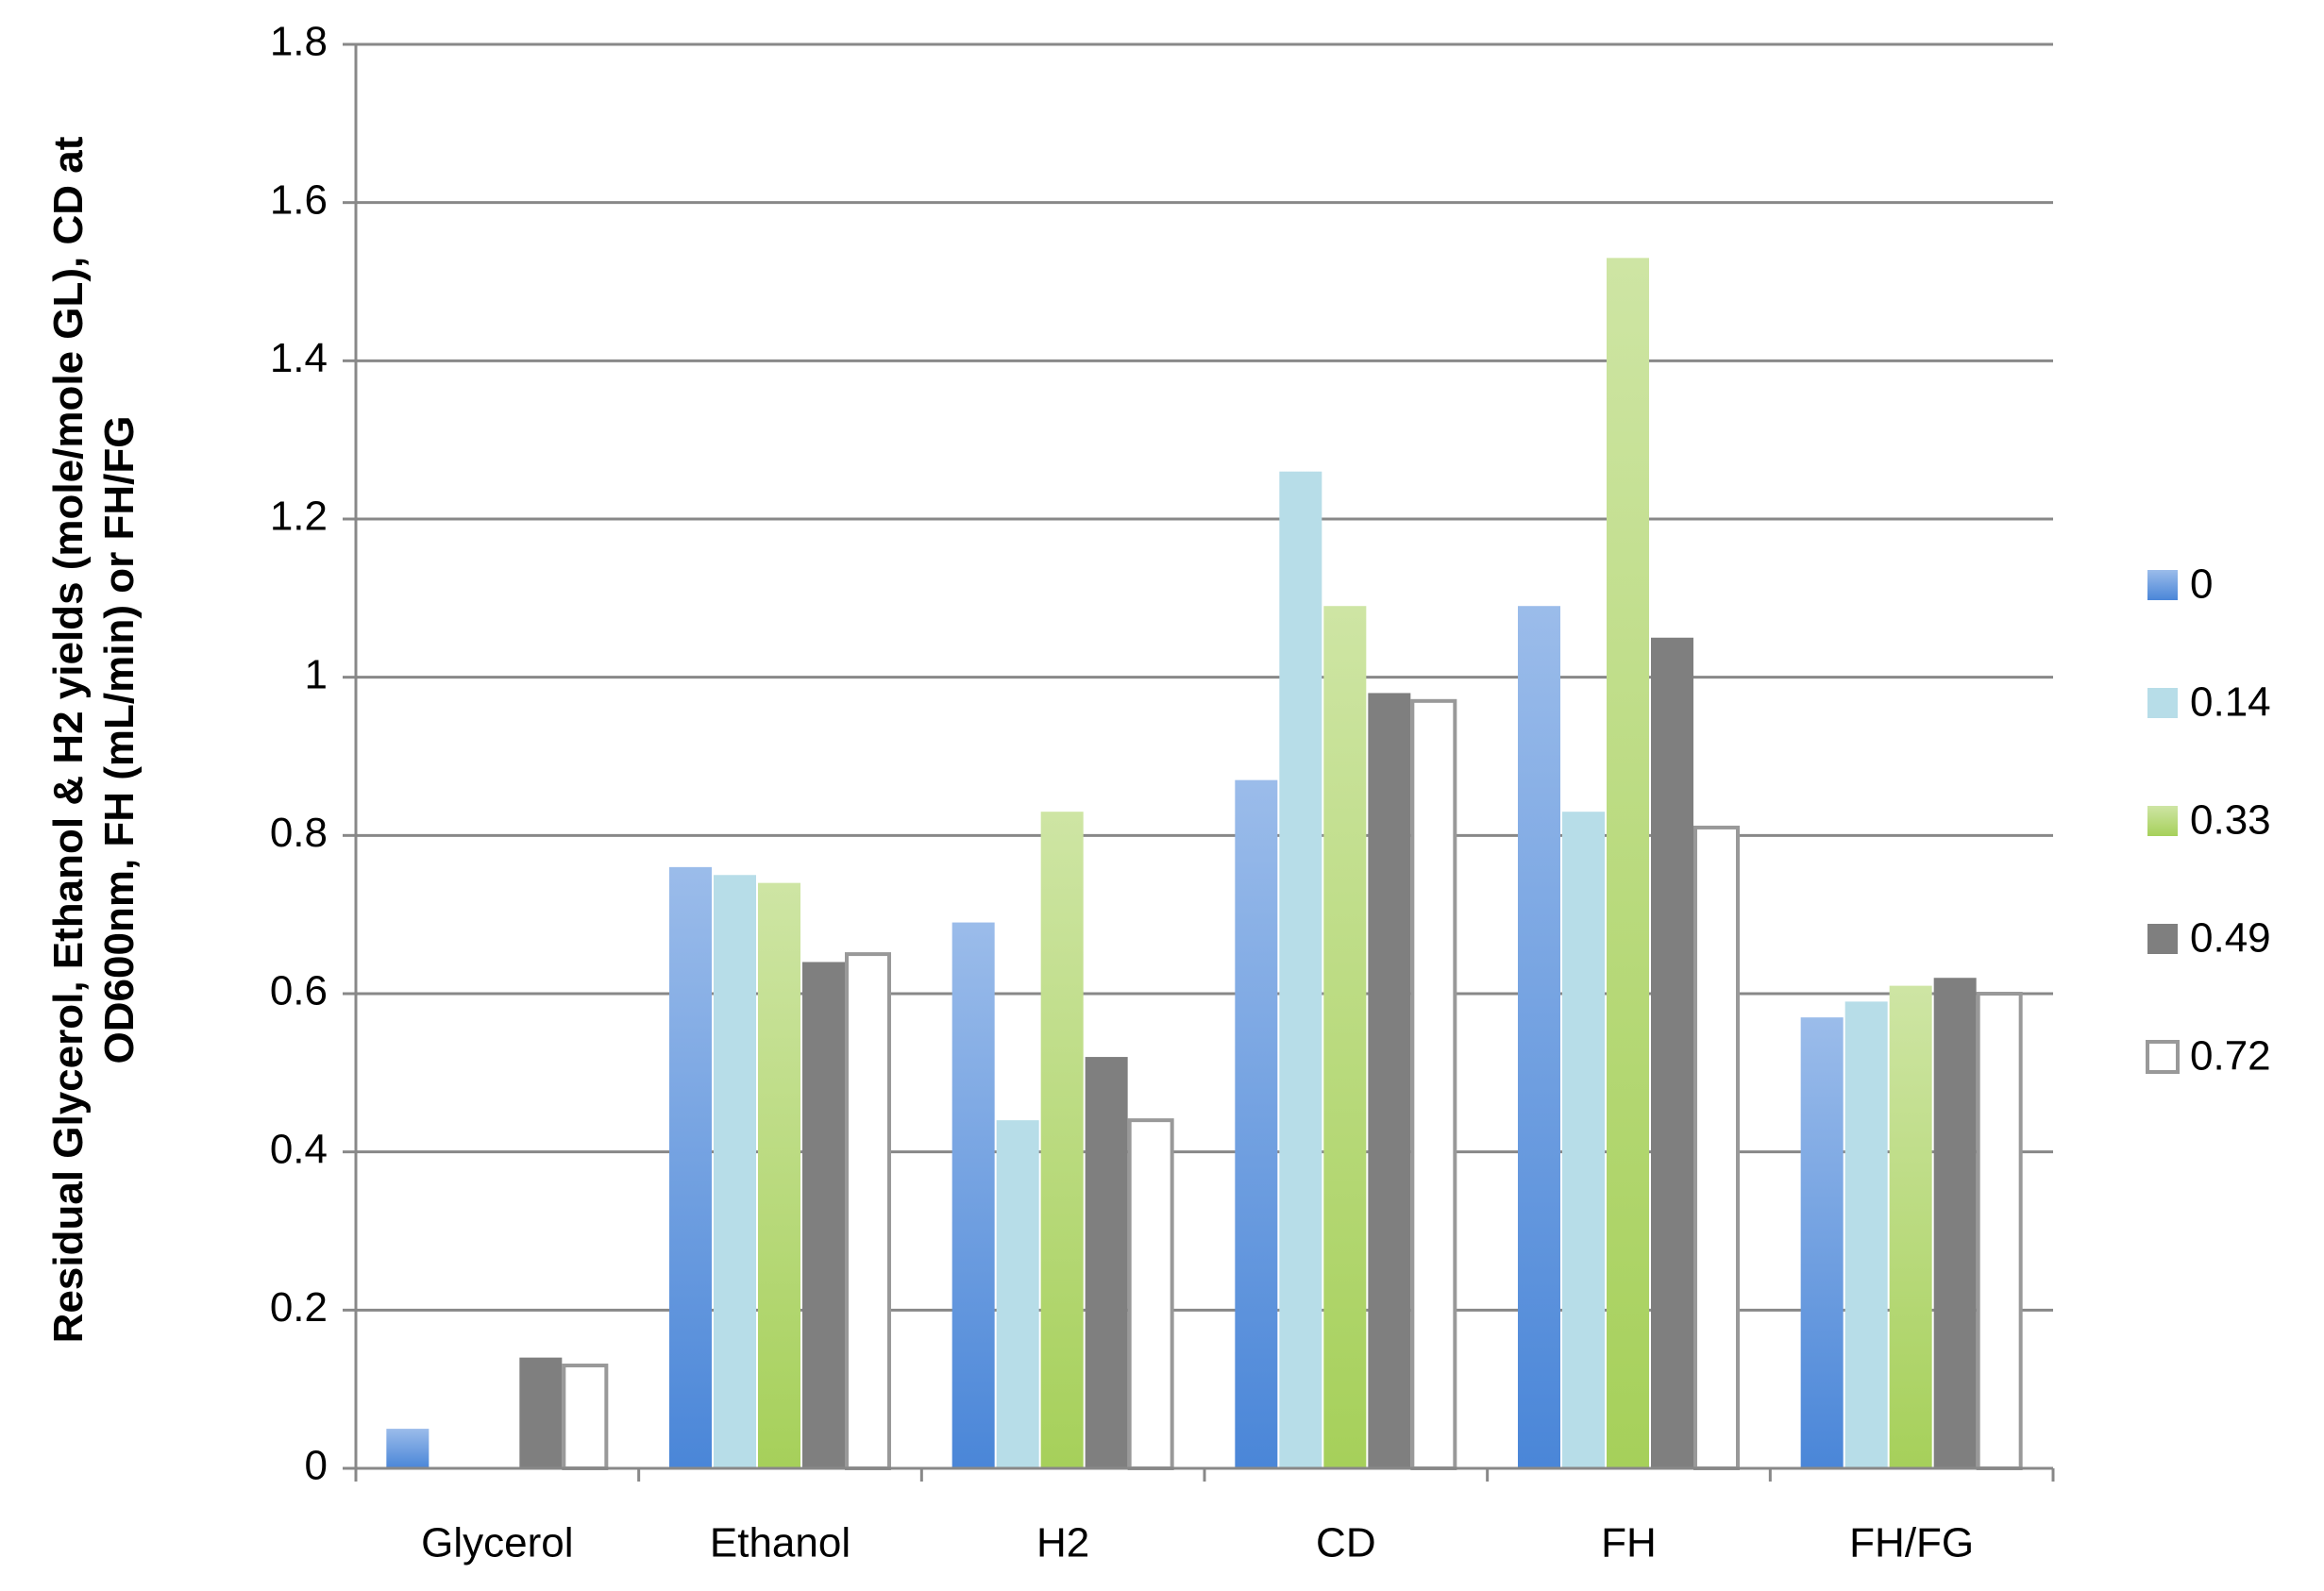 The height and width of the screenshot is (1591, 2324). What do you see at coordinates (497, 1543) in the screenshot?
I see `x-tick-label: Glycerol` at bounding box center [497, 1543].